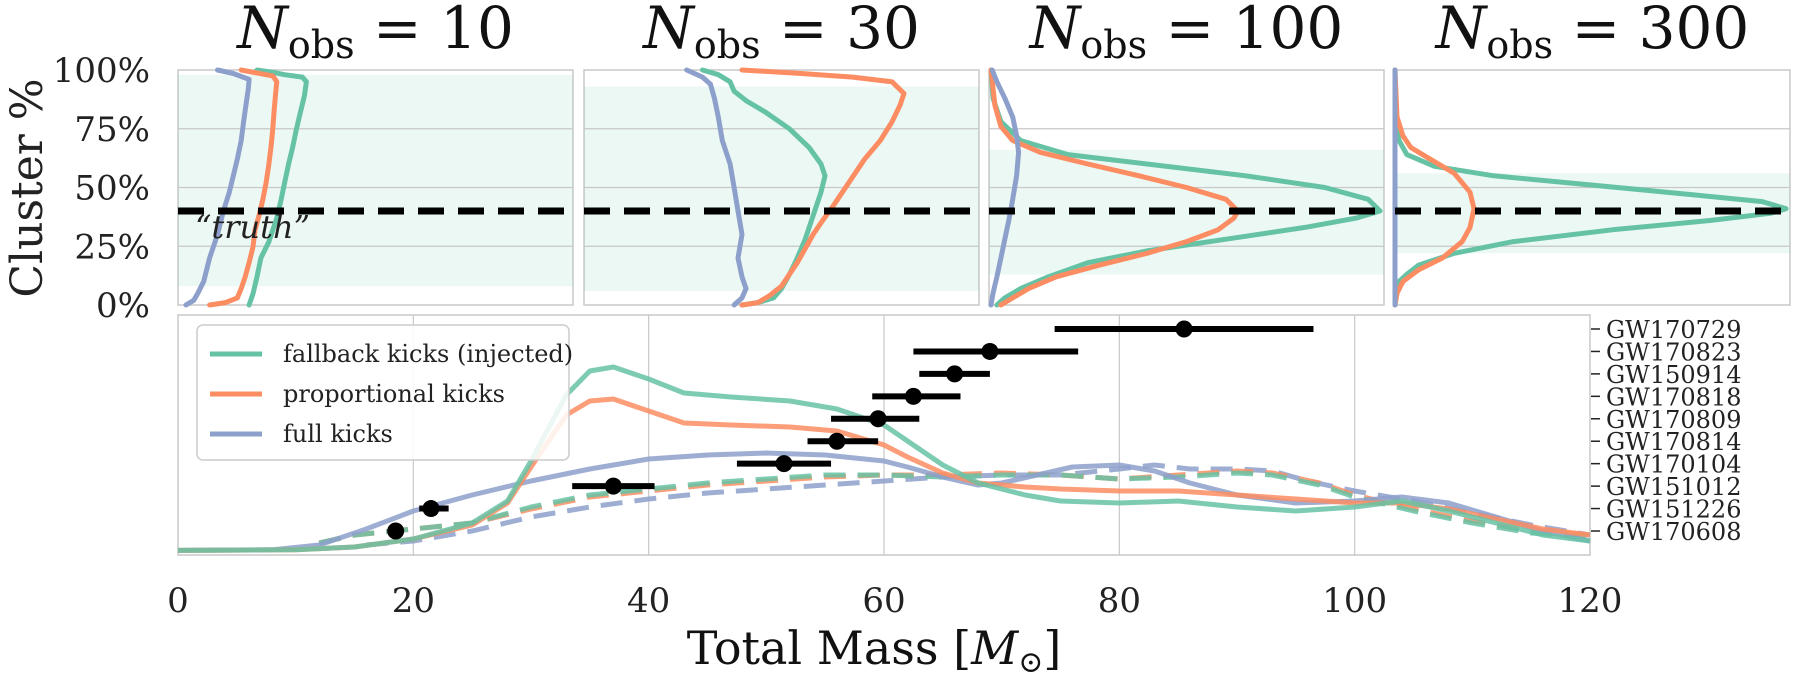 The image size is (1800, 675). I want to click on x-tick-label: 20, so click(413, 601).